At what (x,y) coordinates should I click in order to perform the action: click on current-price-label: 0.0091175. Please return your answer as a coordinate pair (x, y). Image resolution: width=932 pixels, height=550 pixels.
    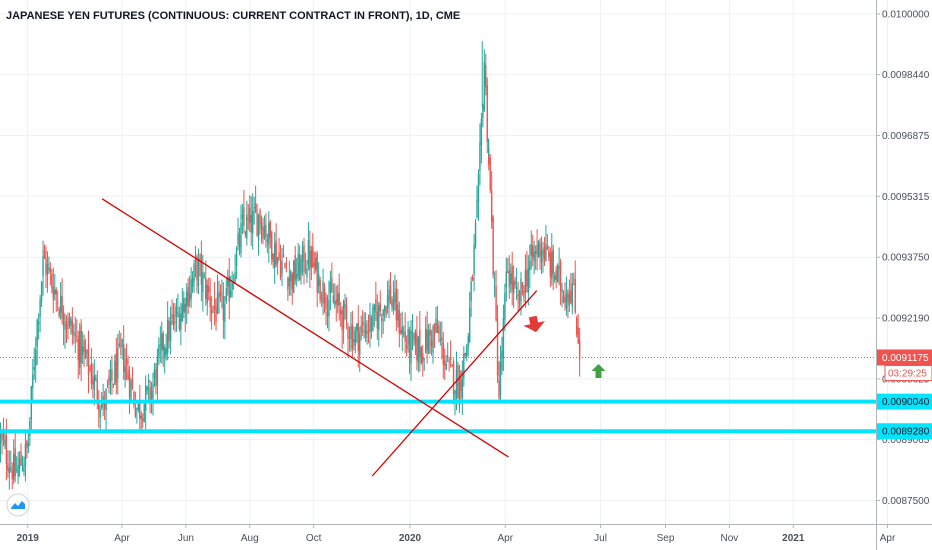
    Looking at the image, I should click on (905, 358).